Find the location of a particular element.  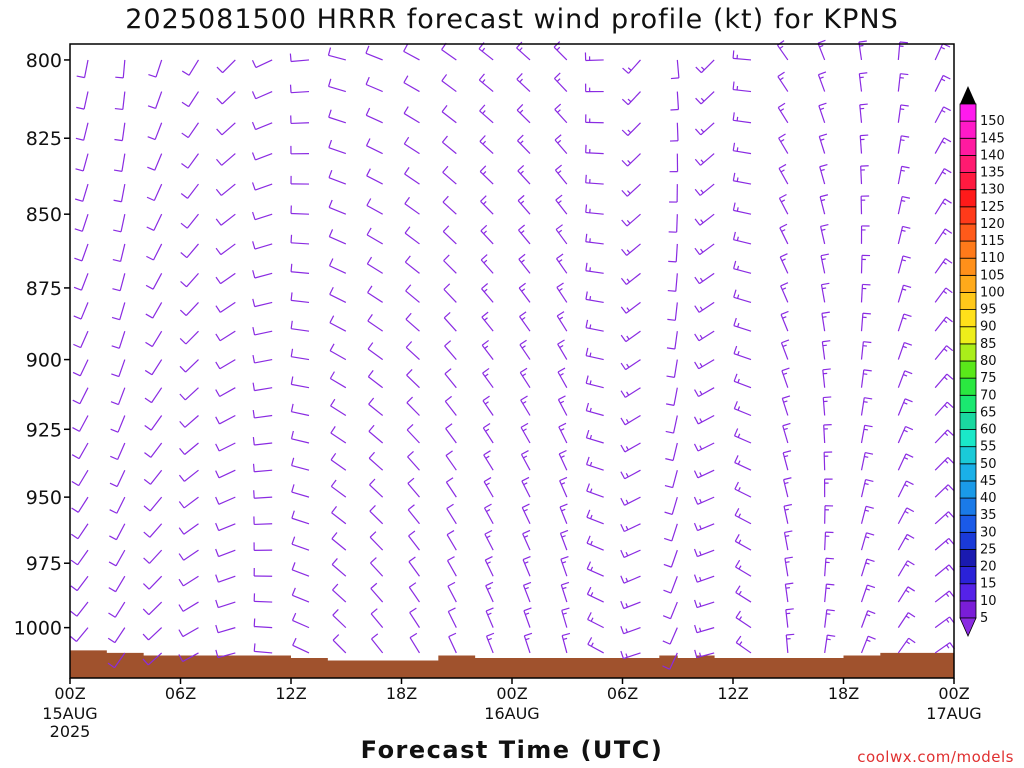

y-tick-label: 1000 is located at coordinates (38, 629).